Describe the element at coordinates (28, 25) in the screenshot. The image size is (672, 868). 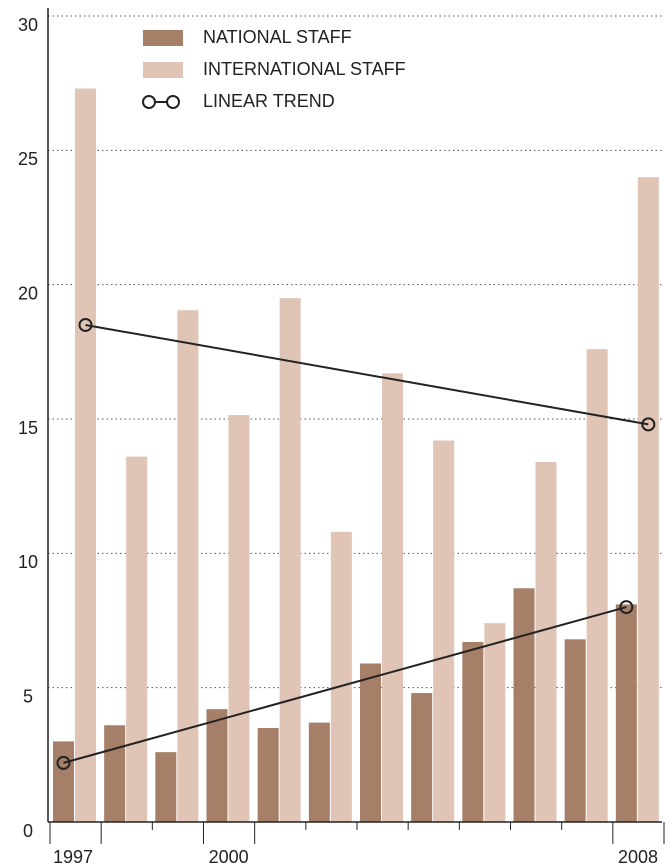
I see `y-tick-label: 30` at that location.